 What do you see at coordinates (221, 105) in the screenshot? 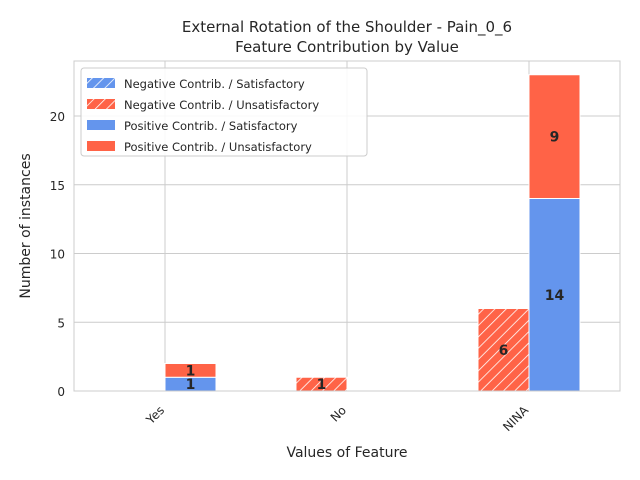
I see `legend-entry: Negative Contrib. / Unsatisfactory` at bounding box center [221, 105].